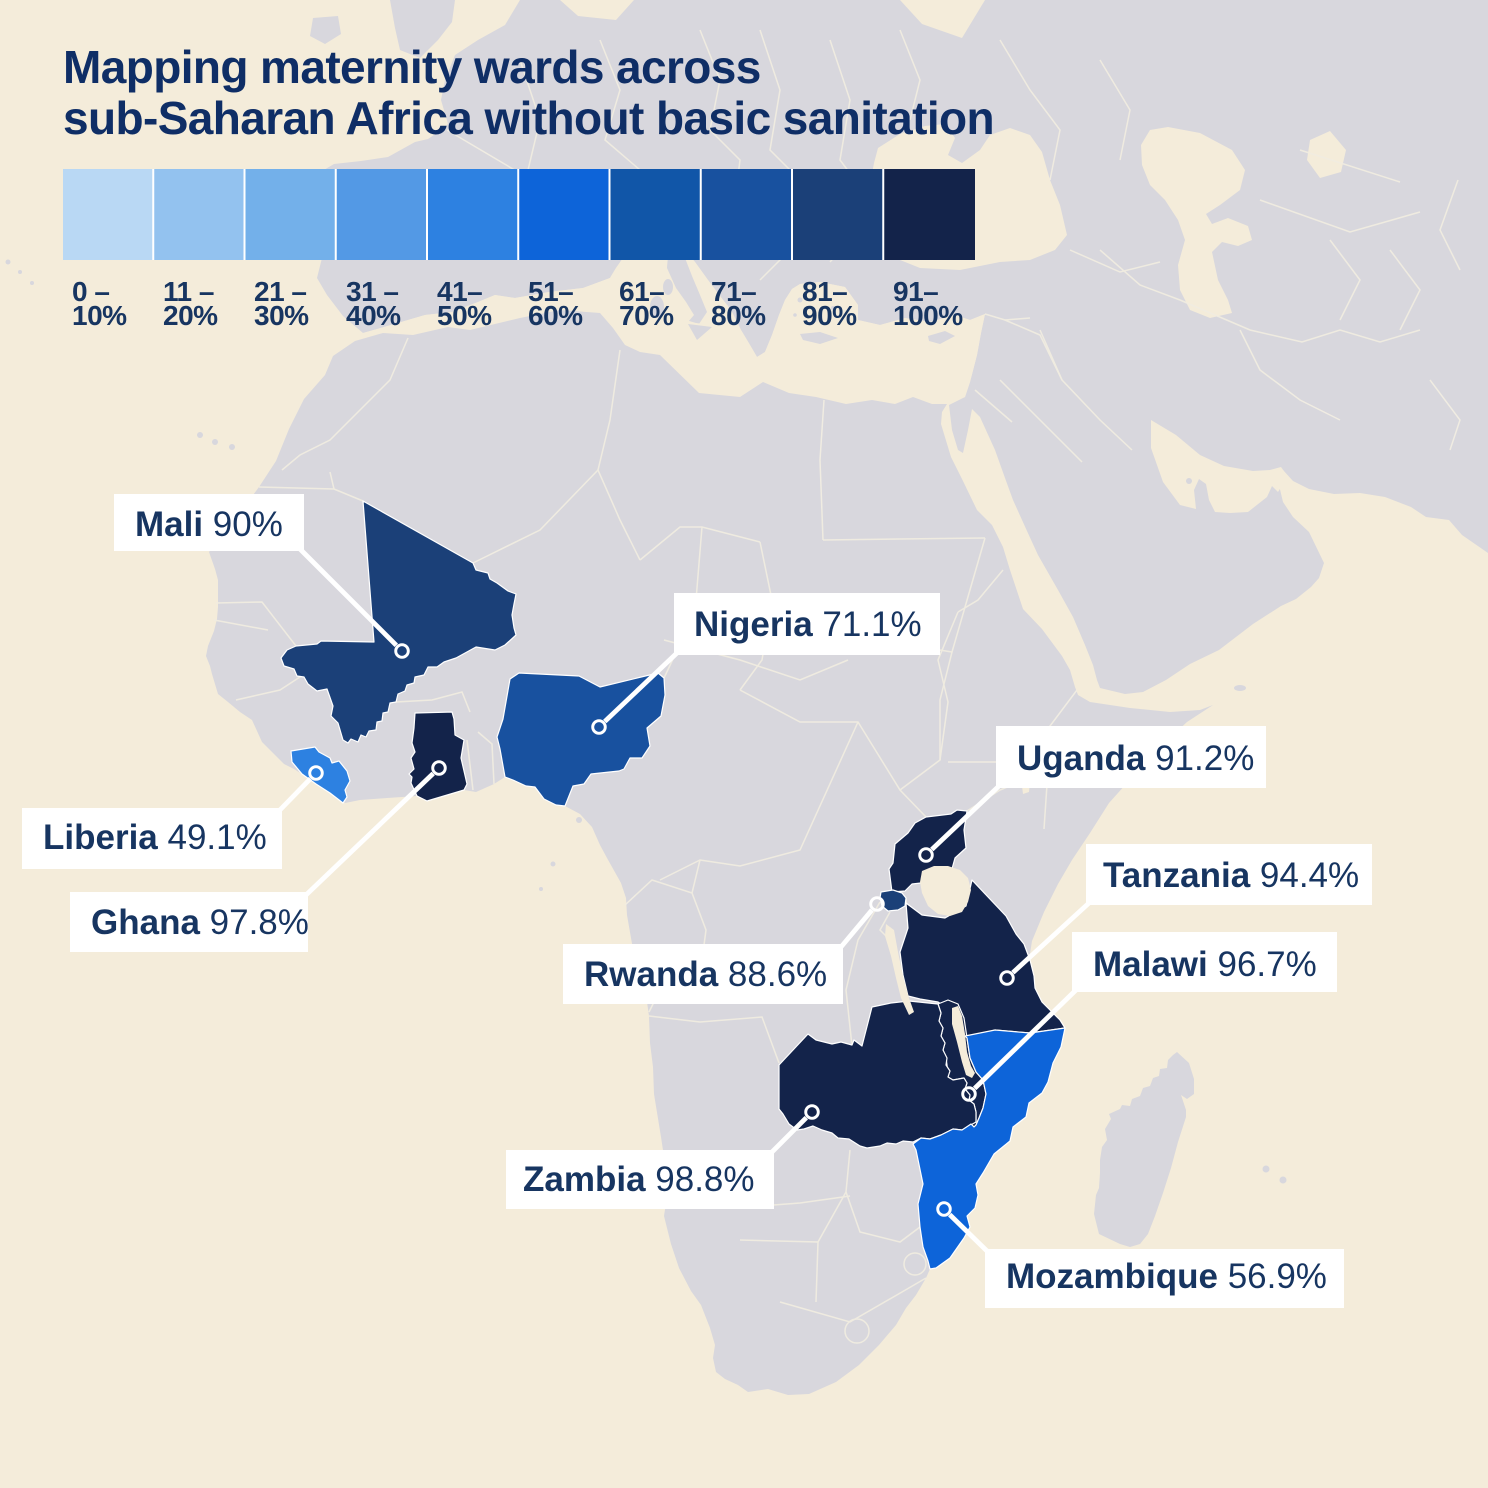  What do you see at coordinates (155, 837) in the screenshot?
I see `svg-text: Liberia 49.1%` at bounding box center [155, 837].